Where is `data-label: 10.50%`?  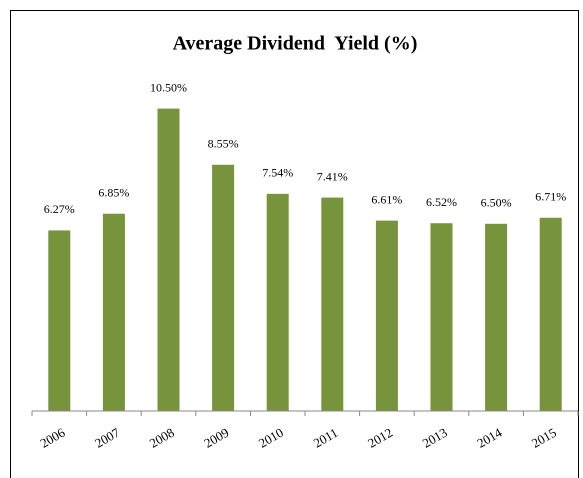
data-label: 10.50% is located at coordinates (168, 87).